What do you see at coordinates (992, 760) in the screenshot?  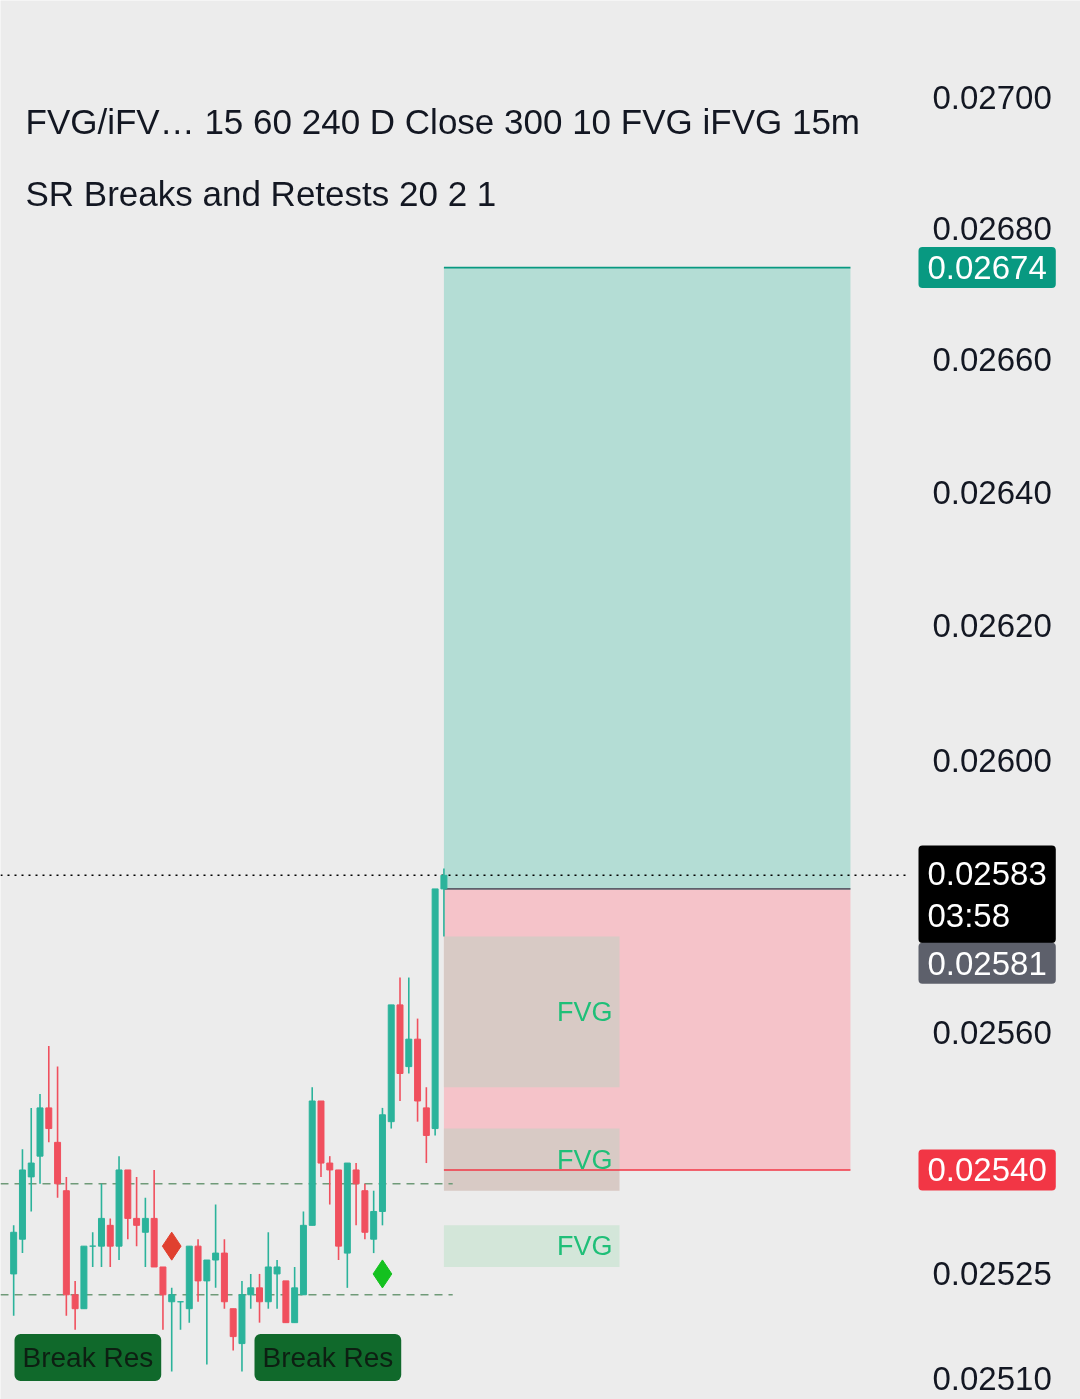 I see `y-tick-label: 0.02600` at bounding box center [992, 760].